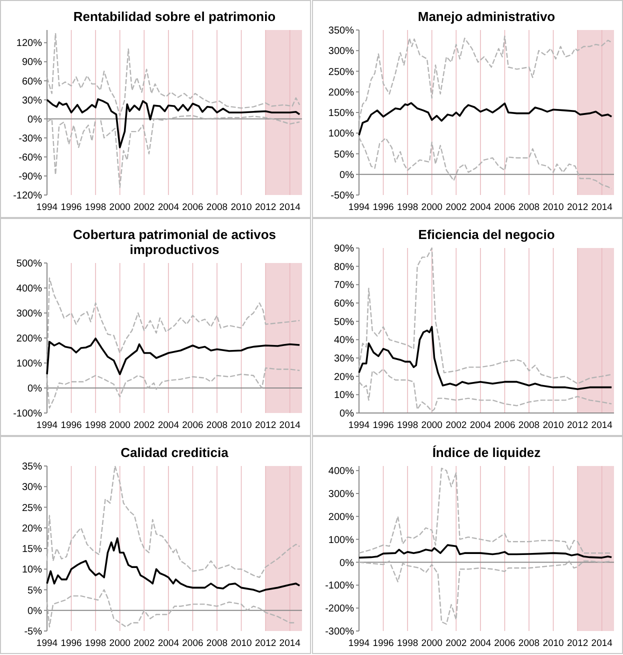 The width and height of the screenshot is (623, 655). Describe the element at coordinates (32, 570) in the screenshot. I see `y-tick-label: 10%` at that location.